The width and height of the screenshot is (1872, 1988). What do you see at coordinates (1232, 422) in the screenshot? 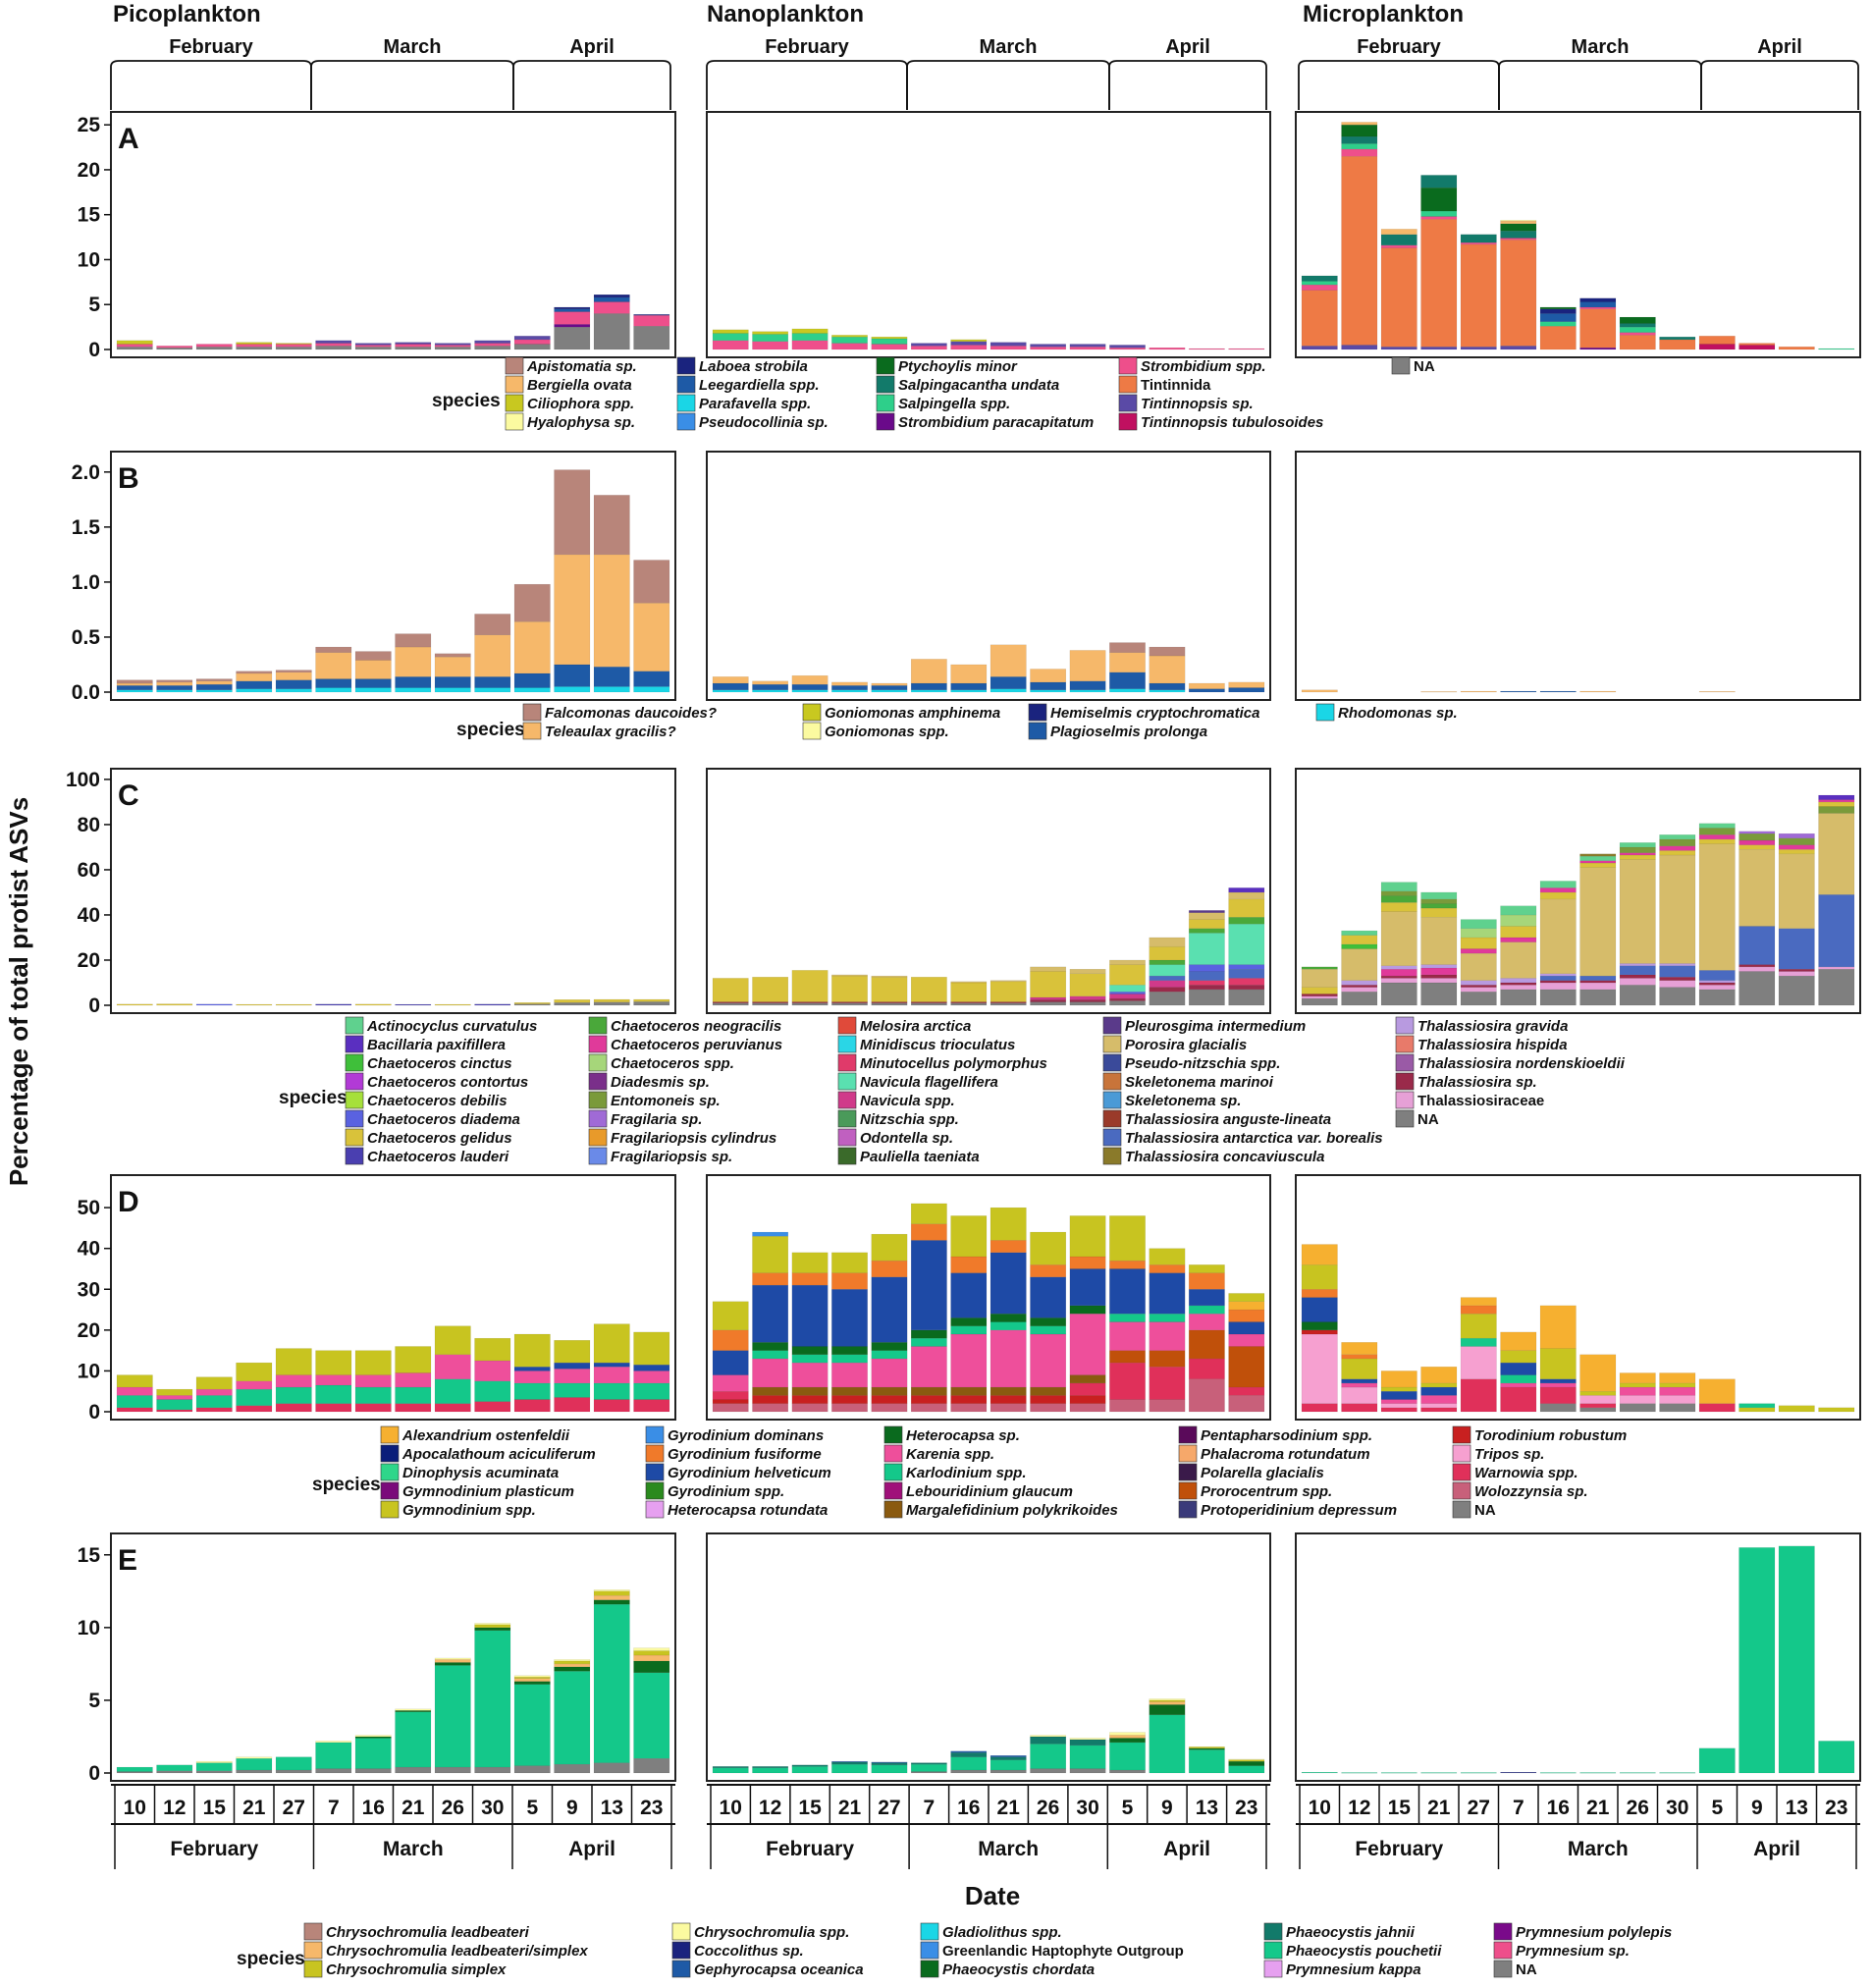
I see `legend-label: Tintinnopsis tubulosoides` at bounding box center [1232, 422].